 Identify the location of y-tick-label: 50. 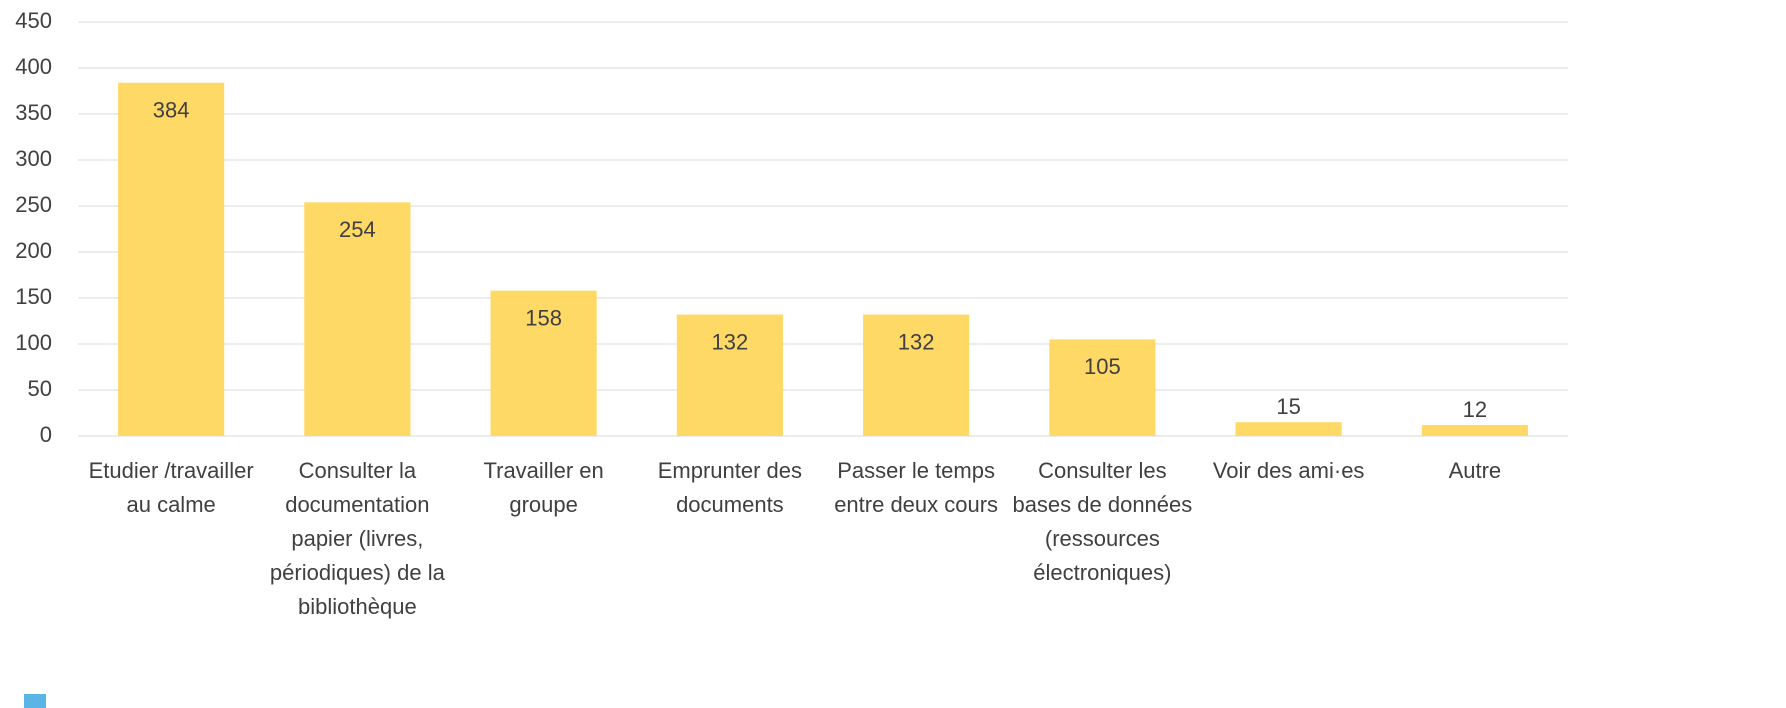
(40, 388).